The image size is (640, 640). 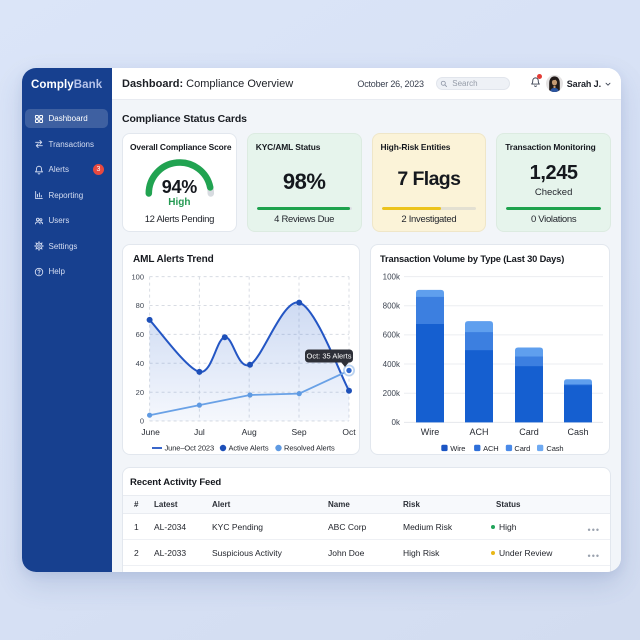 What do you see at coordinates (392, 276) in the screenshot?
I see `svg-text: 100k` at bounding box center [392, 276].